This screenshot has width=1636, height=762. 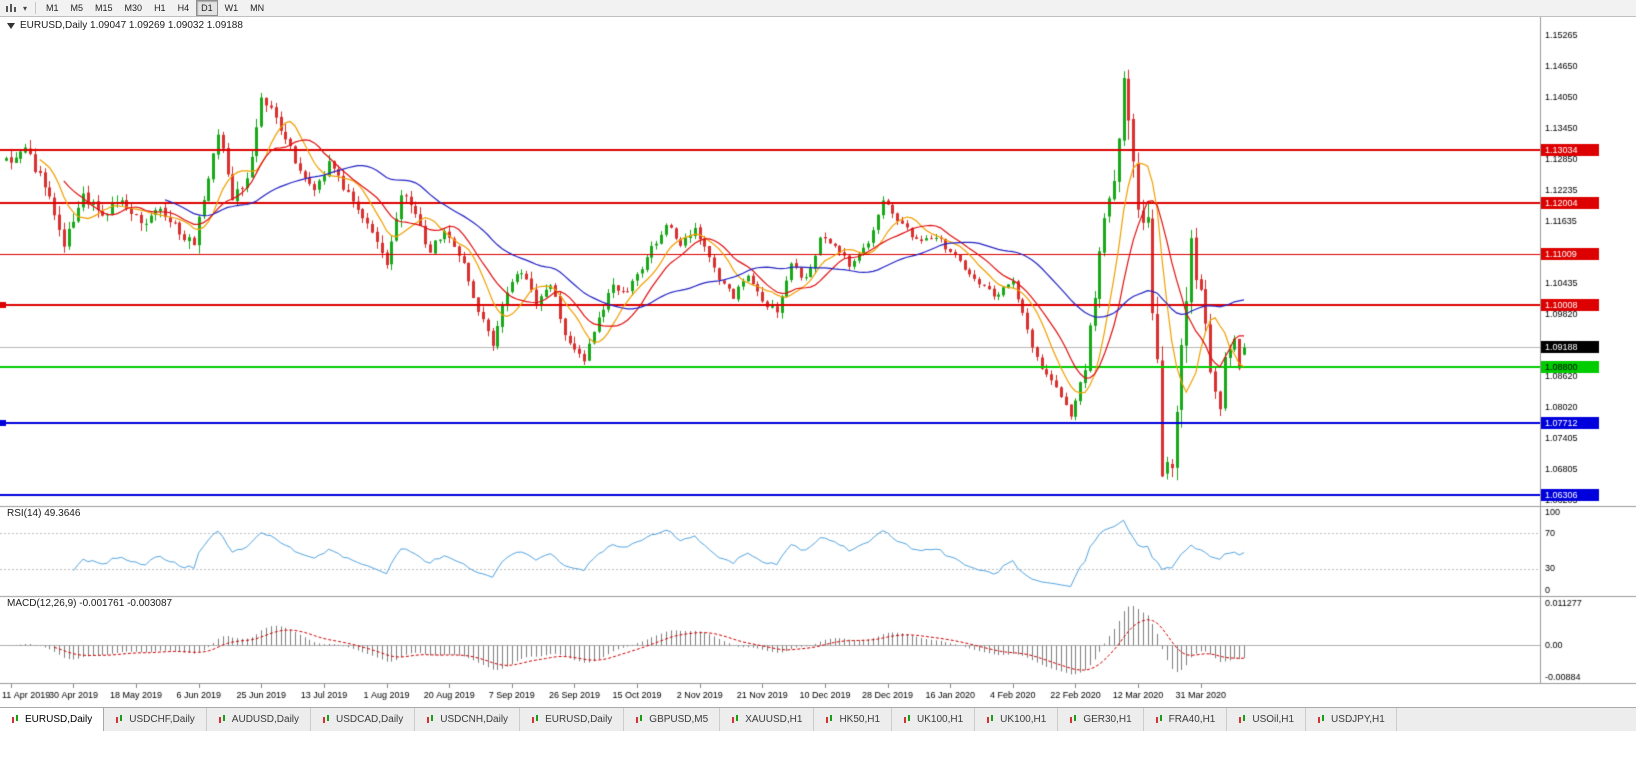 I want to click on tab-fra40-h1: FRA40,H1, so click(x=1186, y=719).